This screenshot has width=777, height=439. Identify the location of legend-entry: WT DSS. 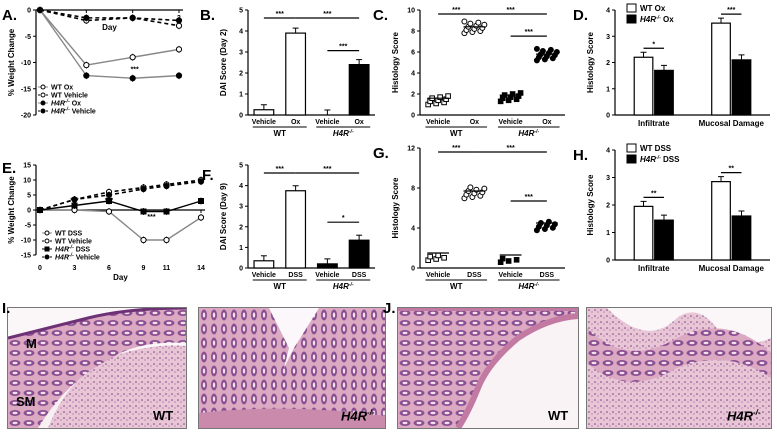
(656, 148).